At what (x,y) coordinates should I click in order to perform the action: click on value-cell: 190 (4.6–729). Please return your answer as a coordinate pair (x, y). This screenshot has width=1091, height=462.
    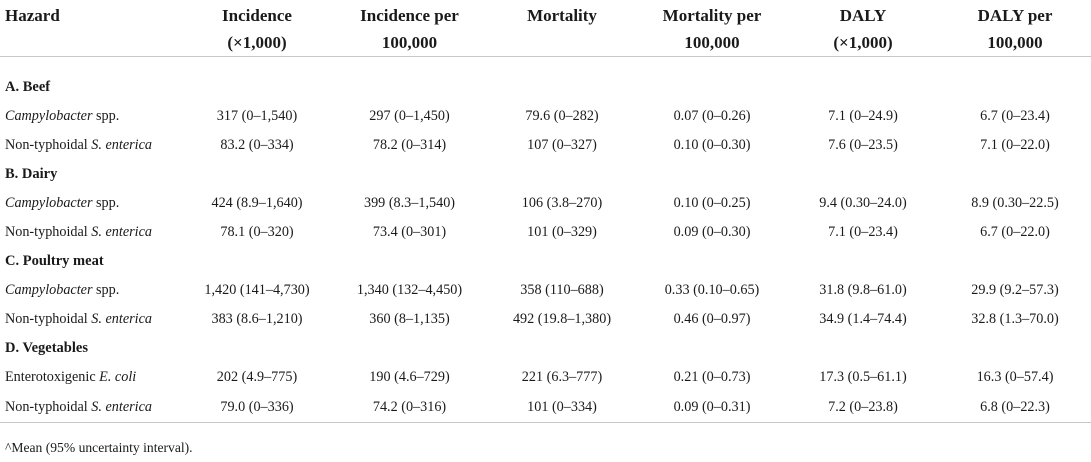
    Looking at the image, I should click on (409, 377).